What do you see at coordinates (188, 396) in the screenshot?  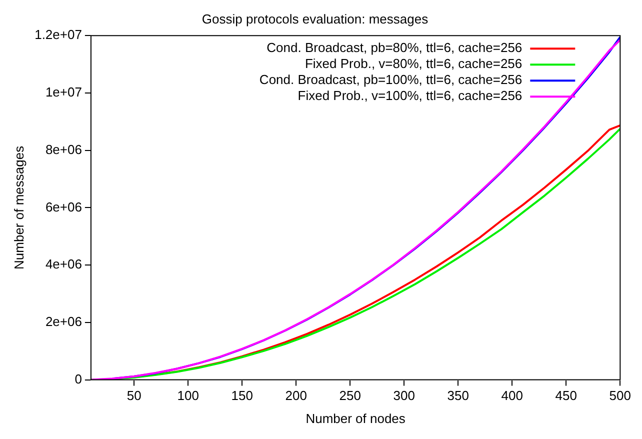 I see `x-tick-label: 100` at bounding box center [188, 396].